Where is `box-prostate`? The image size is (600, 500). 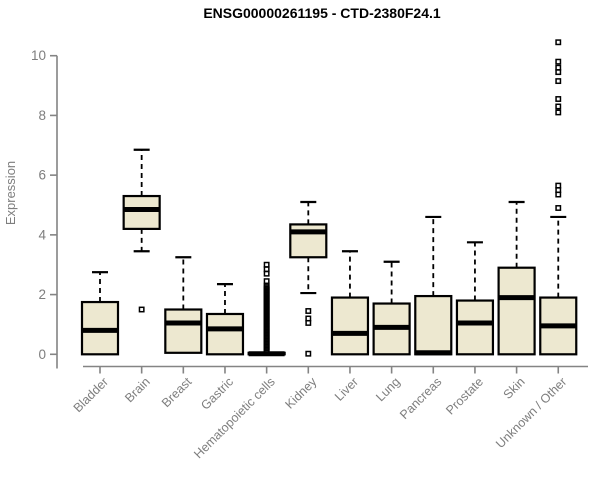
box-prostate is located at coordinates (475, 327).